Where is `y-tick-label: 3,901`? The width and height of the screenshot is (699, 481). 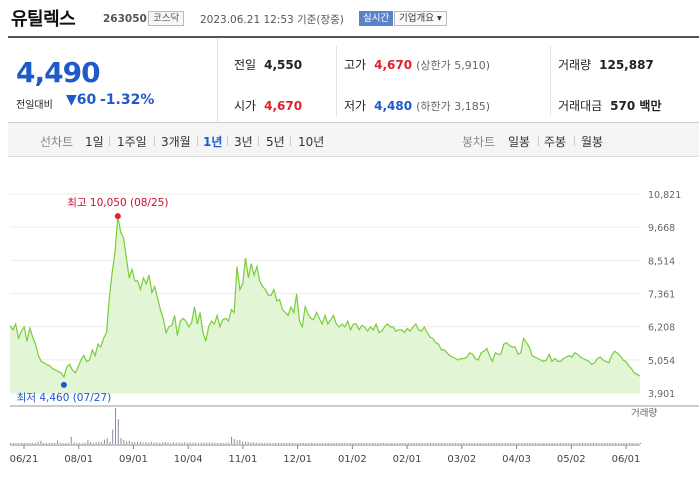 y-tick-label: 3,901 is located at coordinates (661, 394).